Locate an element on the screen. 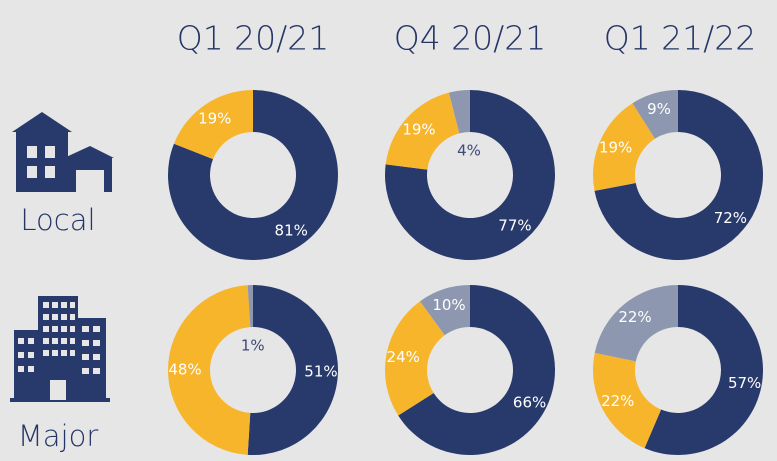 The height and width of the screenshot is (461, 777). column-header: Q1 20/21 is located at coordinates (253, 38).